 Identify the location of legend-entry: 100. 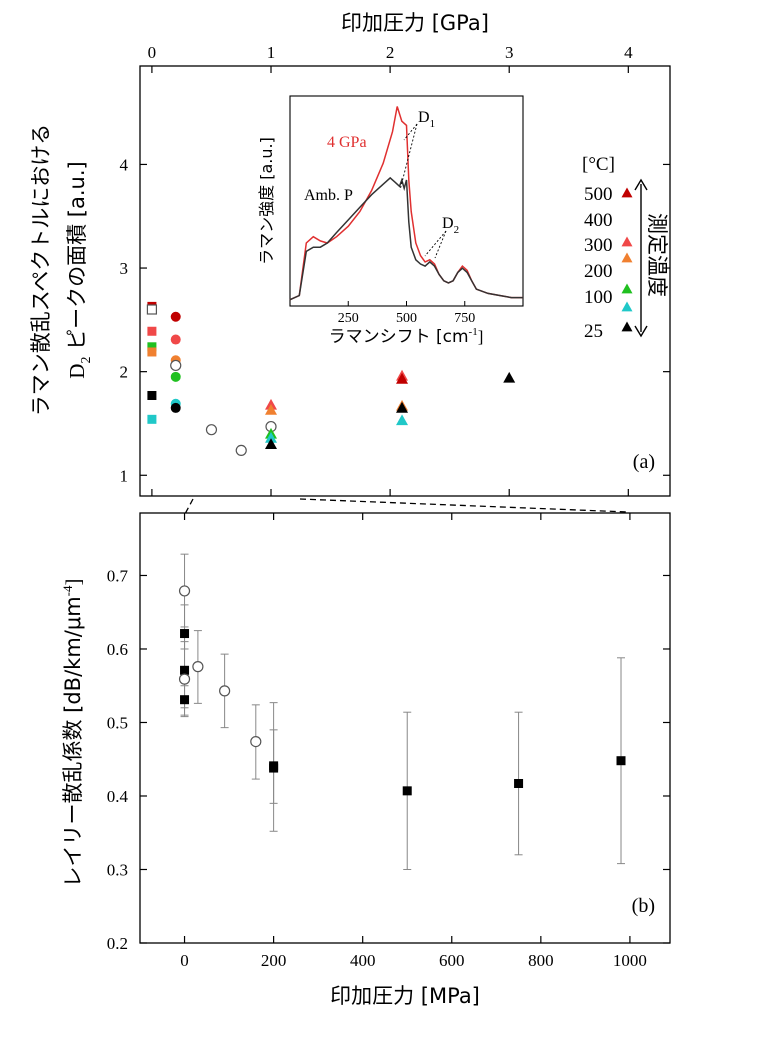
(598, 297).